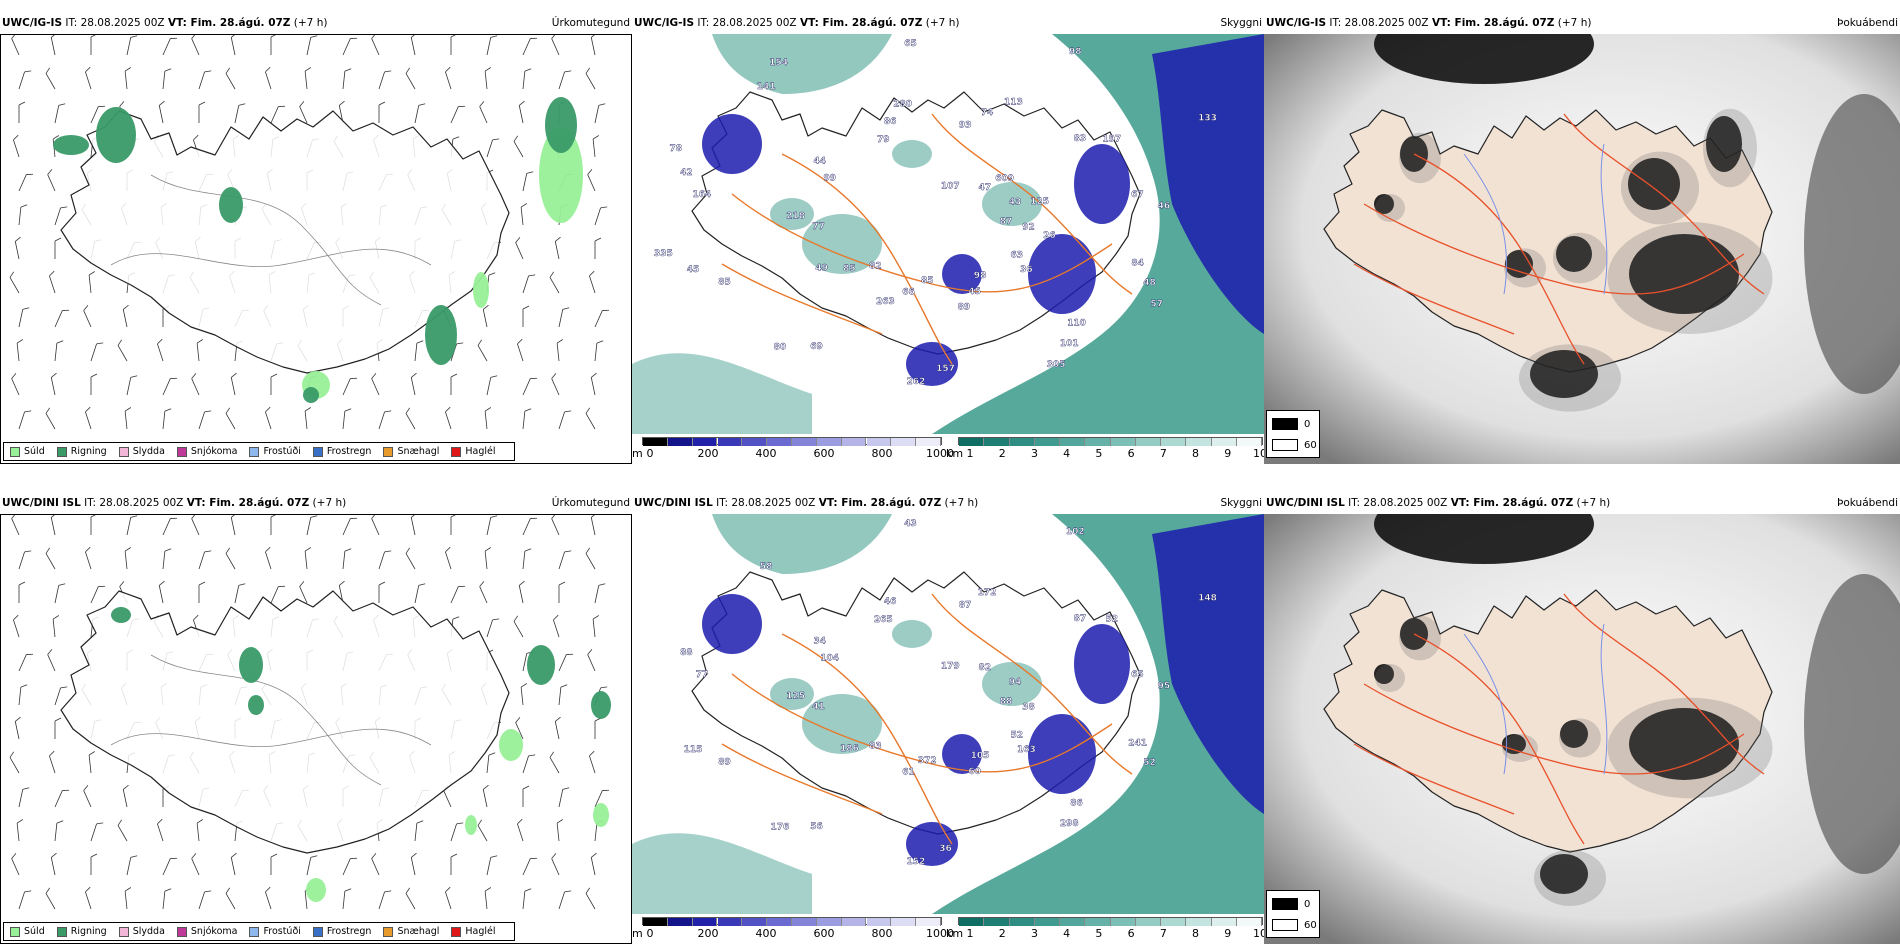 The image size is (1900, 950). What do you see at coordinates (1102, 664) in the screenshot?
I see `land-low-vis` at bounding box center [1102, 664].